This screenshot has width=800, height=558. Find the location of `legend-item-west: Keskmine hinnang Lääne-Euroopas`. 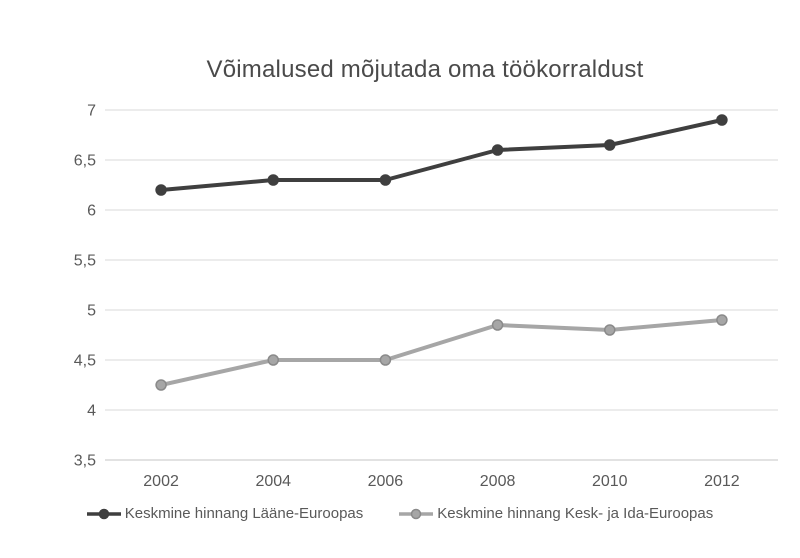

legend-item-west: Keskmine hinnang Lääne-Euroopas is located at coordinates (225, 513).